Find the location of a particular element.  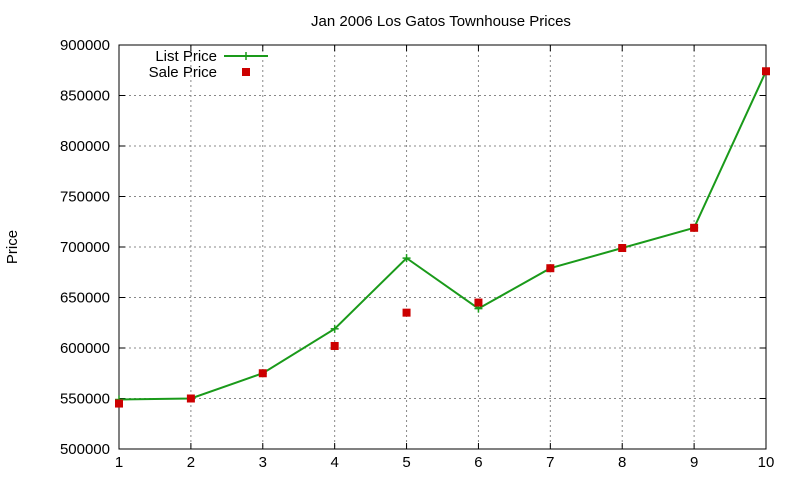

x-tick-label: 7 is located at coordinates (550, 462).